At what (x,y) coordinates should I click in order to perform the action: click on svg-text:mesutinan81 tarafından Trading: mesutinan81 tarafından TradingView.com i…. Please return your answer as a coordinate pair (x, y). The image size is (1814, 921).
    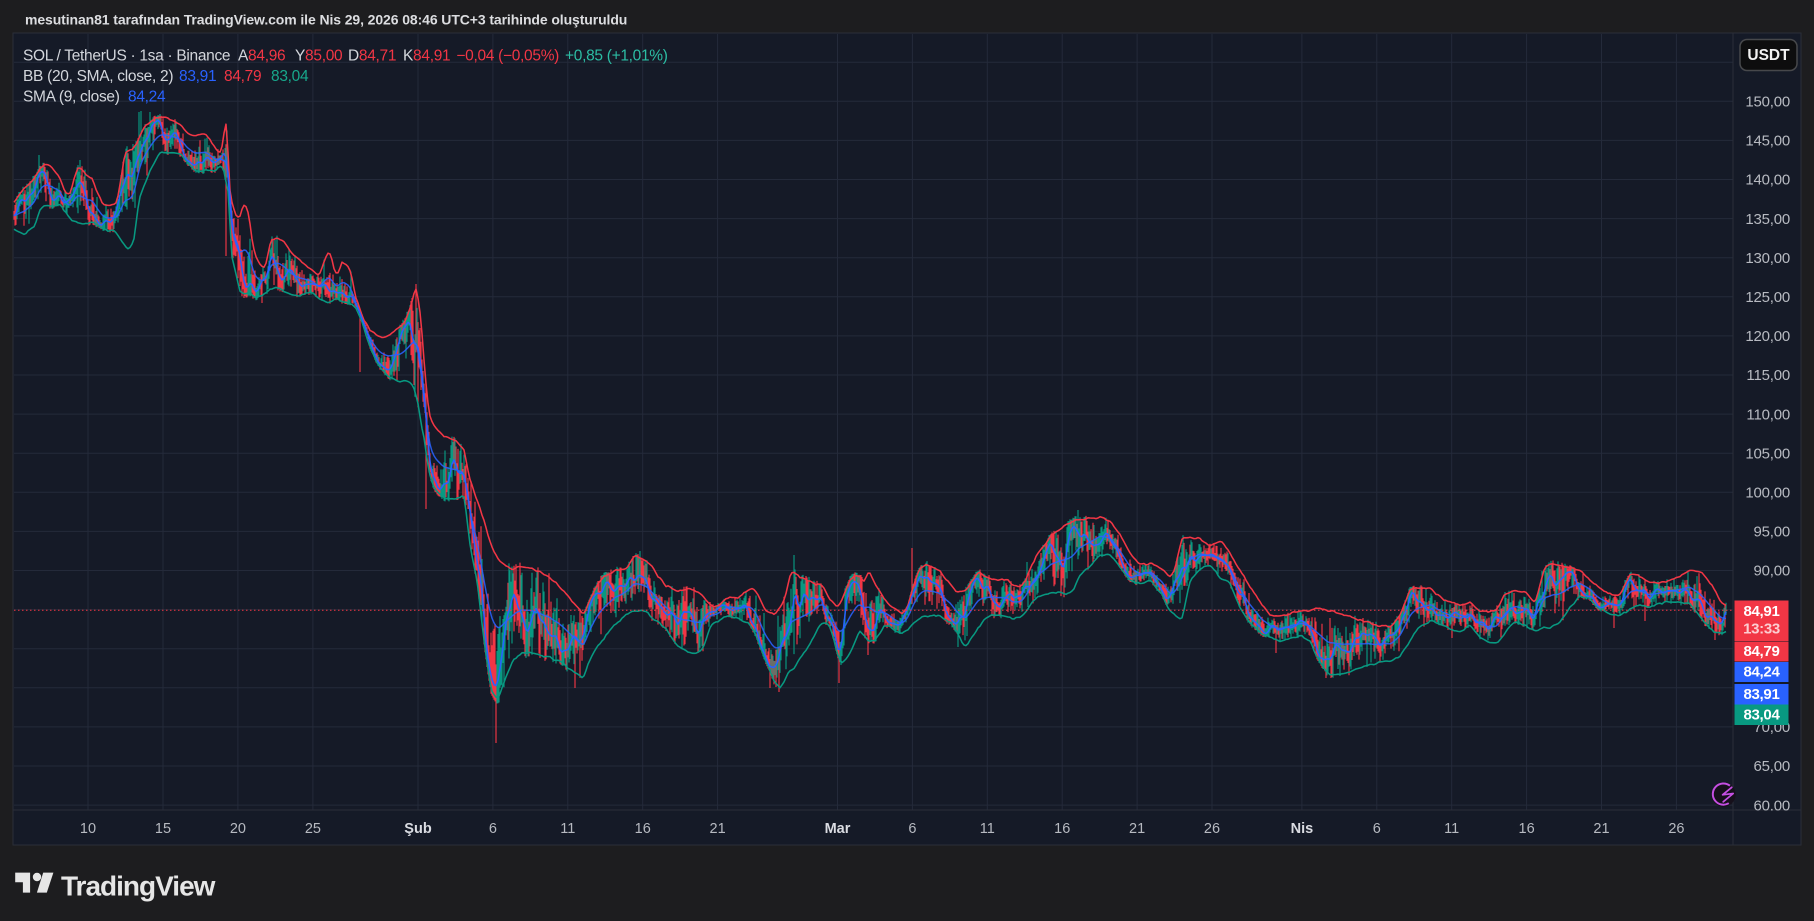
    Looking at the image, I should click on (326, 20).